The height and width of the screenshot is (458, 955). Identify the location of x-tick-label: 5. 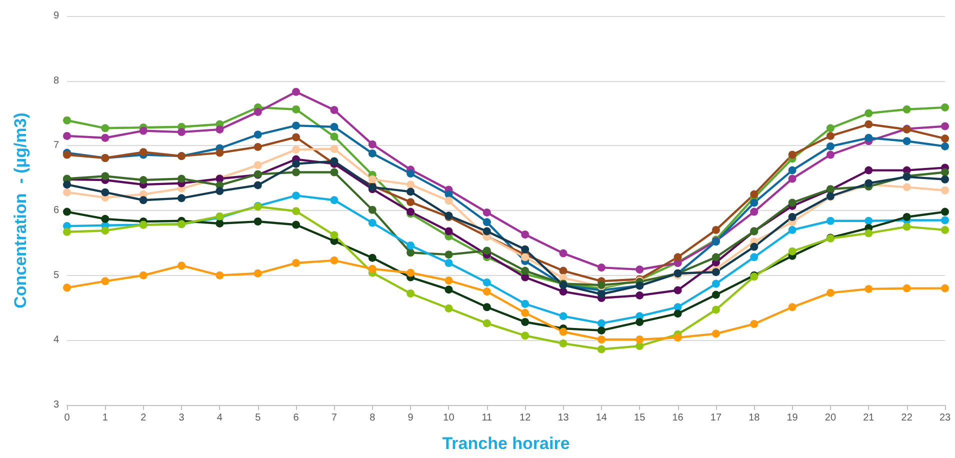
(258, 418).